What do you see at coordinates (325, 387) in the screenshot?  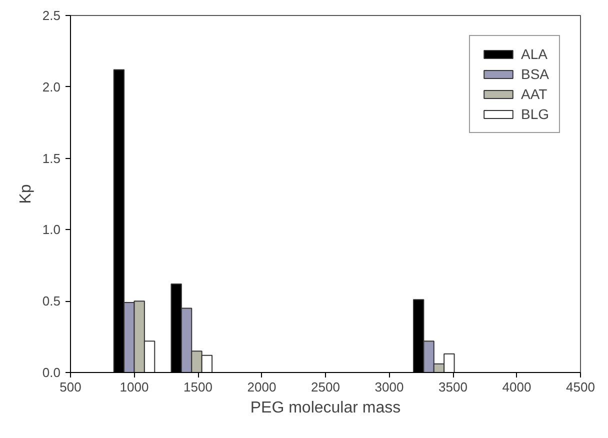 I see `x-tick-label: 2500` at bounding box center [325, 387].